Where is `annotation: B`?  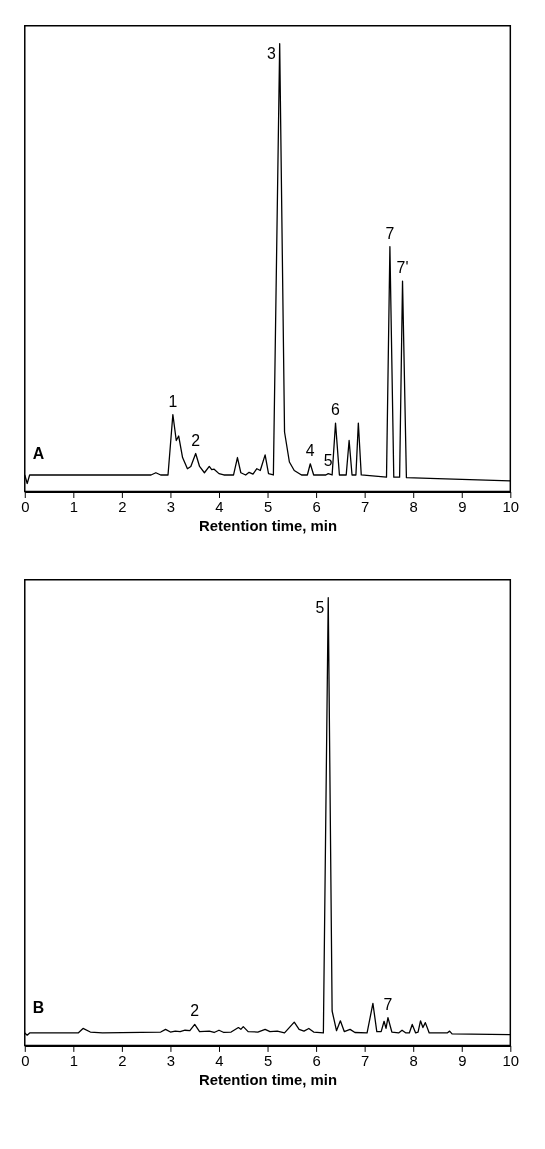
annotation: B is located at coordinates (38, 1007).